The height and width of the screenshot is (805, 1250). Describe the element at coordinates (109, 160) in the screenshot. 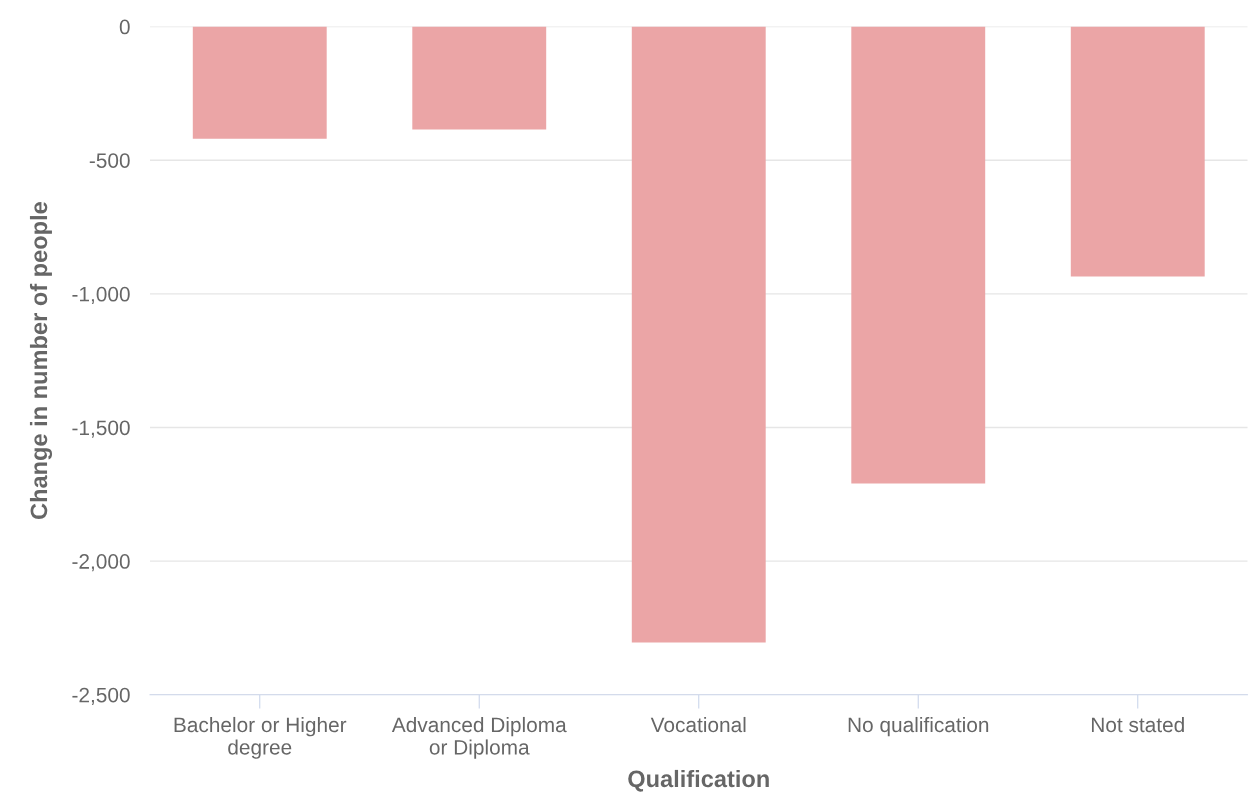

I see `y-tick-label: -500` at that location.